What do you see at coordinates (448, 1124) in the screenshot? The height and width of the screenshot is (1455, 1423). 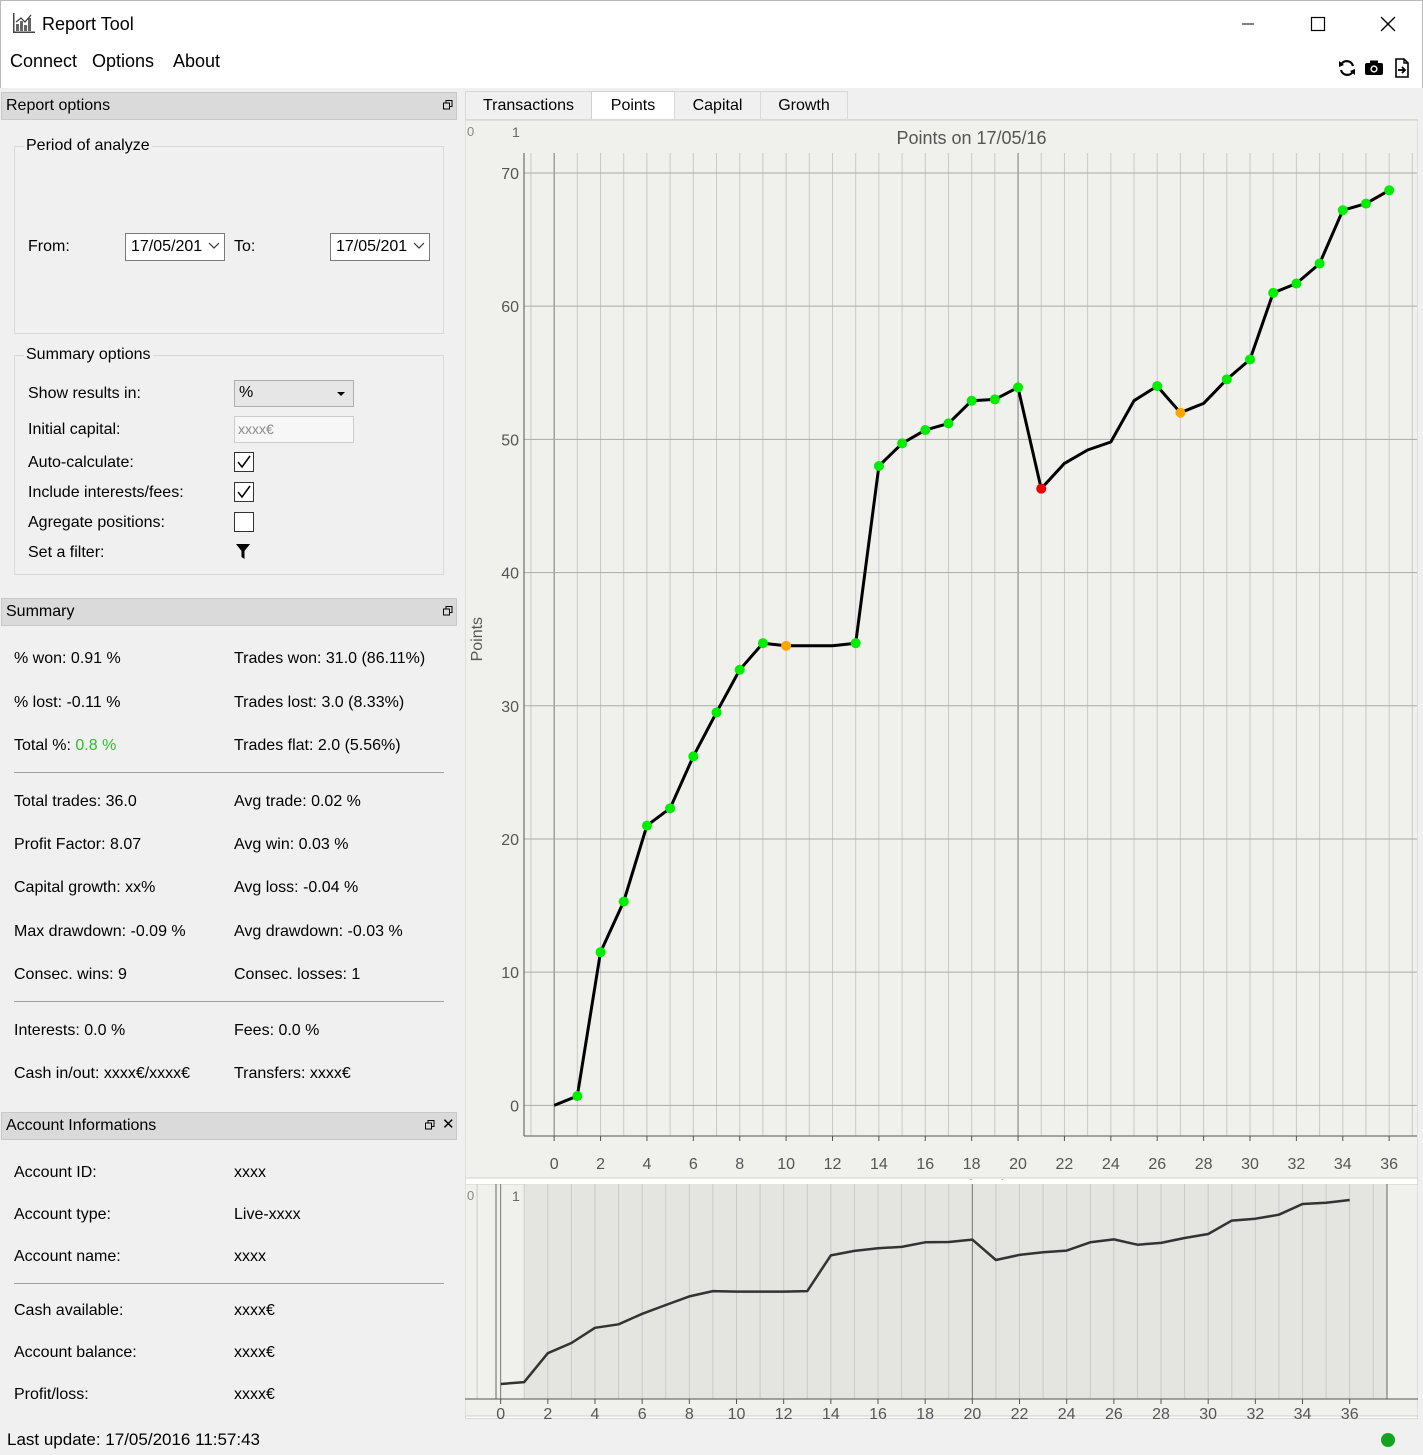 I see `dock-close-icon: ✕` at bounding box center [448, 1124].